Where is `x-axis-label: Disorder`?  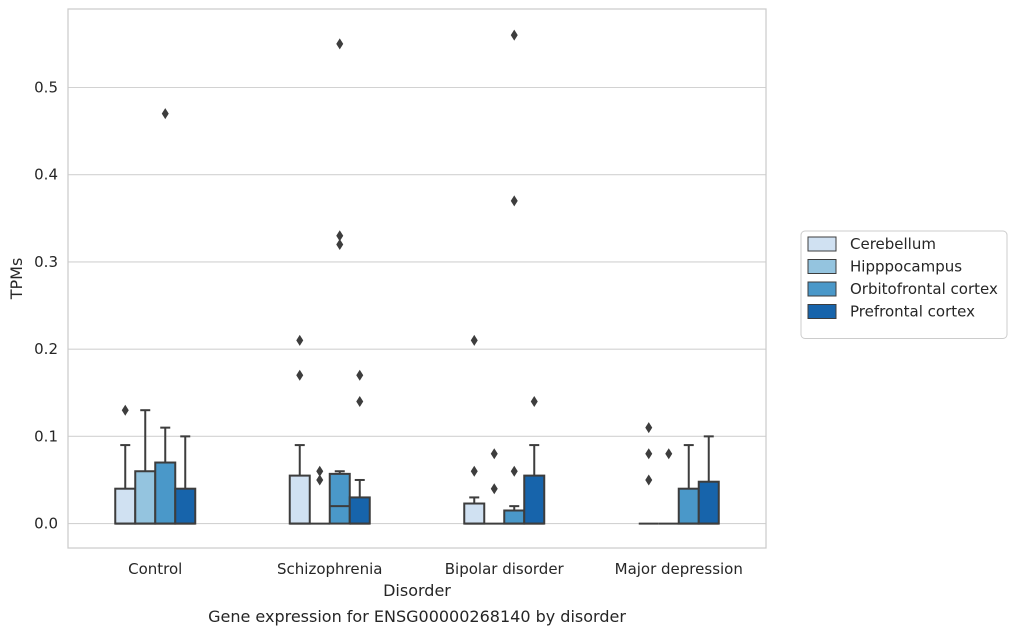
x-axis-label: Disorder is located at coordinates (417, 590).